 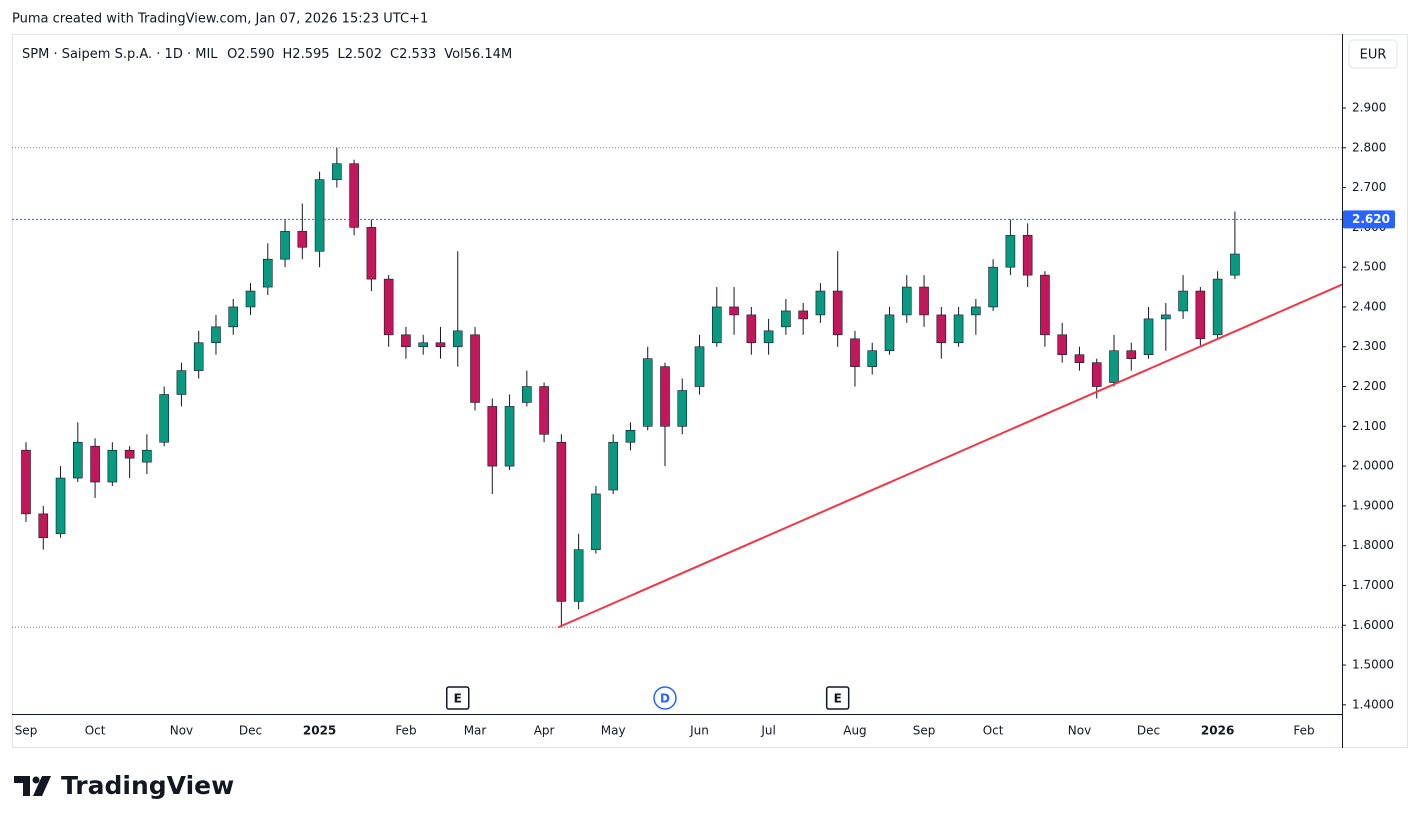 I want to click on y-tick-label: 2.400, so click(x=1369, y=306).